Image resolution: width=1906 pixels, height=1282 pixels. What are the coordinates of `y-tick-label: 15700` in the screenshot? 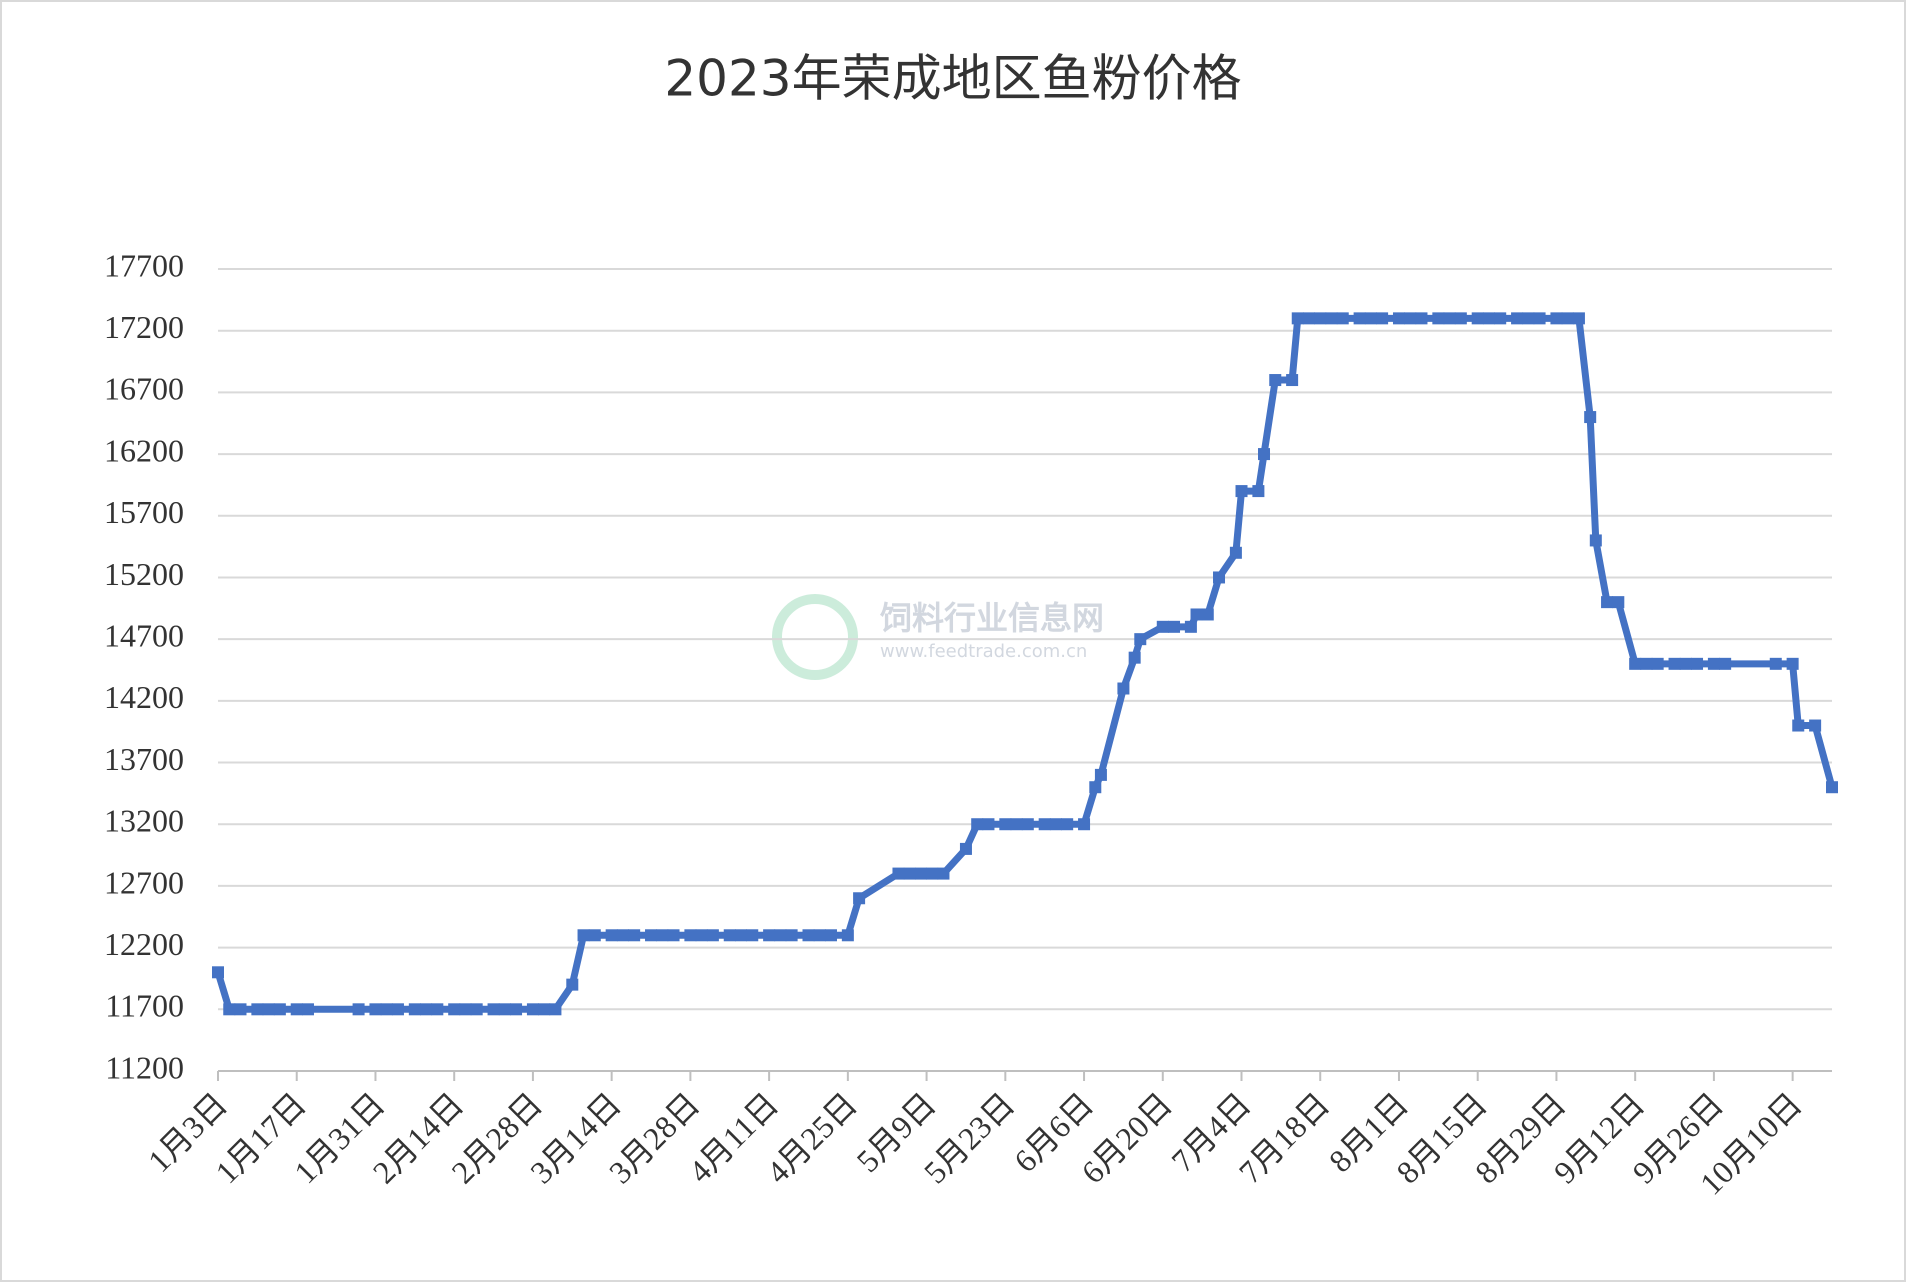 It's located at (144, 512).